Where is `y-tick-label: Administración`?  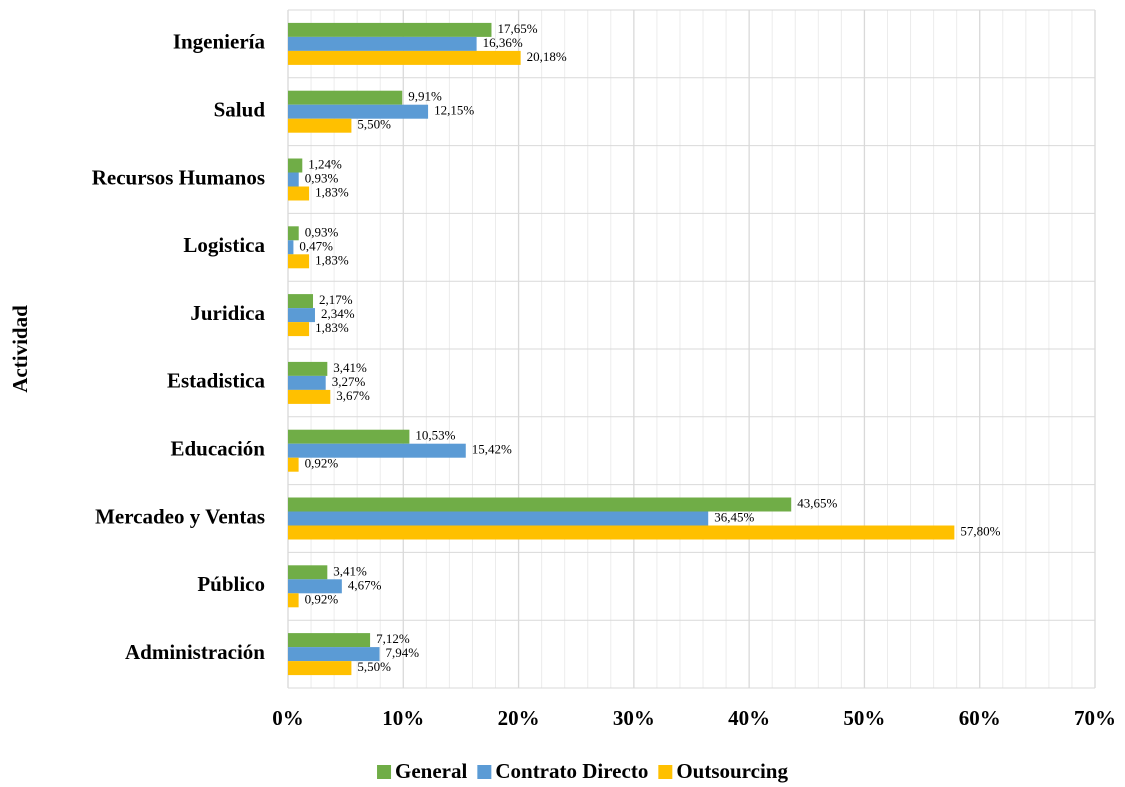
y-tick-label: Administración is located at coordinates (195, 652).